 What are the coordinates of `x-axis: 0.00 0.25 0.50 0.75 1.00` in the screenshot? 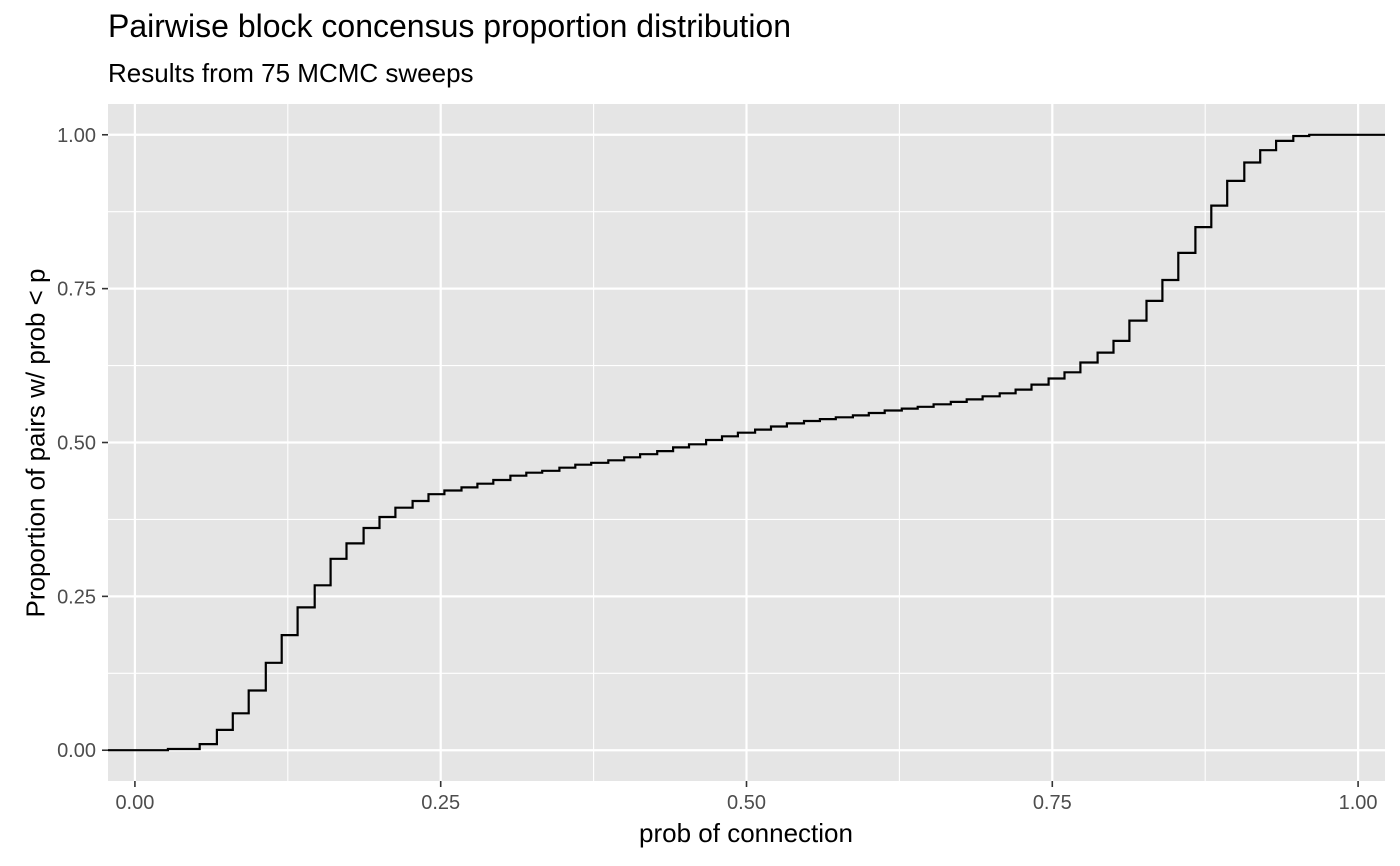 It's located at (746, 797).